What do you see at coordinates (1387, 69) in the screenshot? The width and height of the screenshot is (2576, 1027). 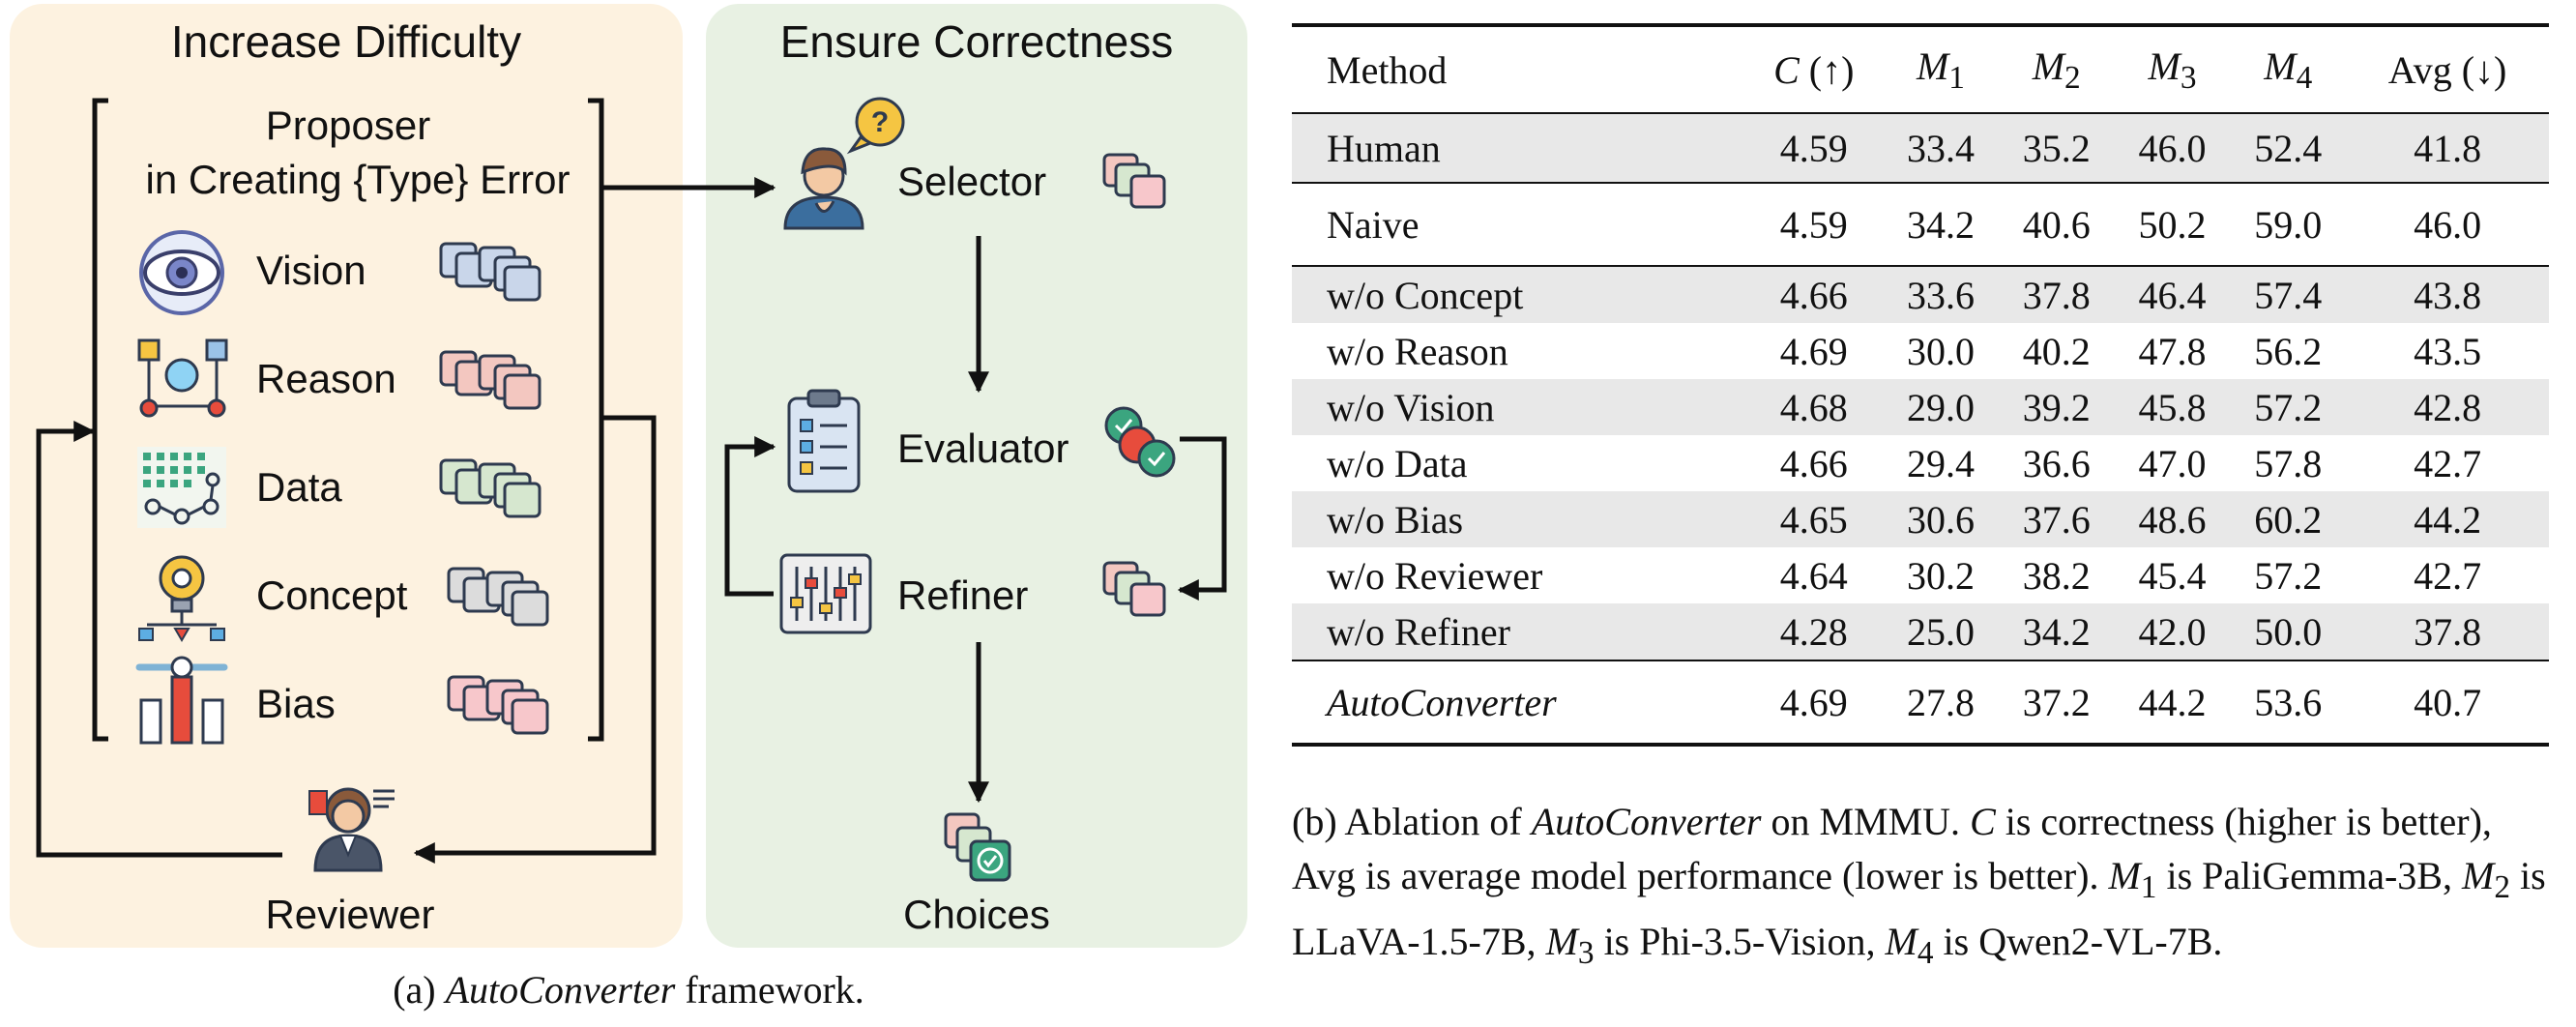 I see `header-method: Method` at bounding box center [1387, 69].